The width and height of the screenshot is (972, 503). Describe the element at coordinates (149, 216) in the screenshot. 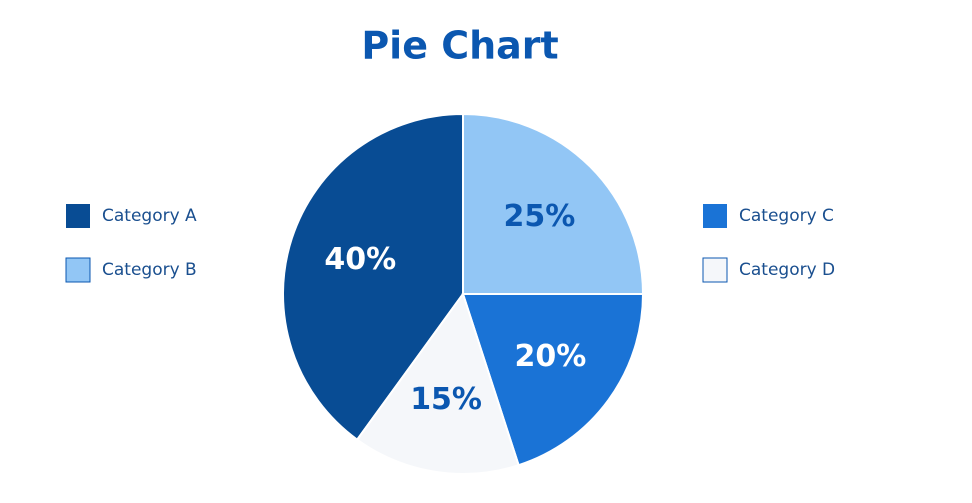

I see `legend-label: Category A` at that location.